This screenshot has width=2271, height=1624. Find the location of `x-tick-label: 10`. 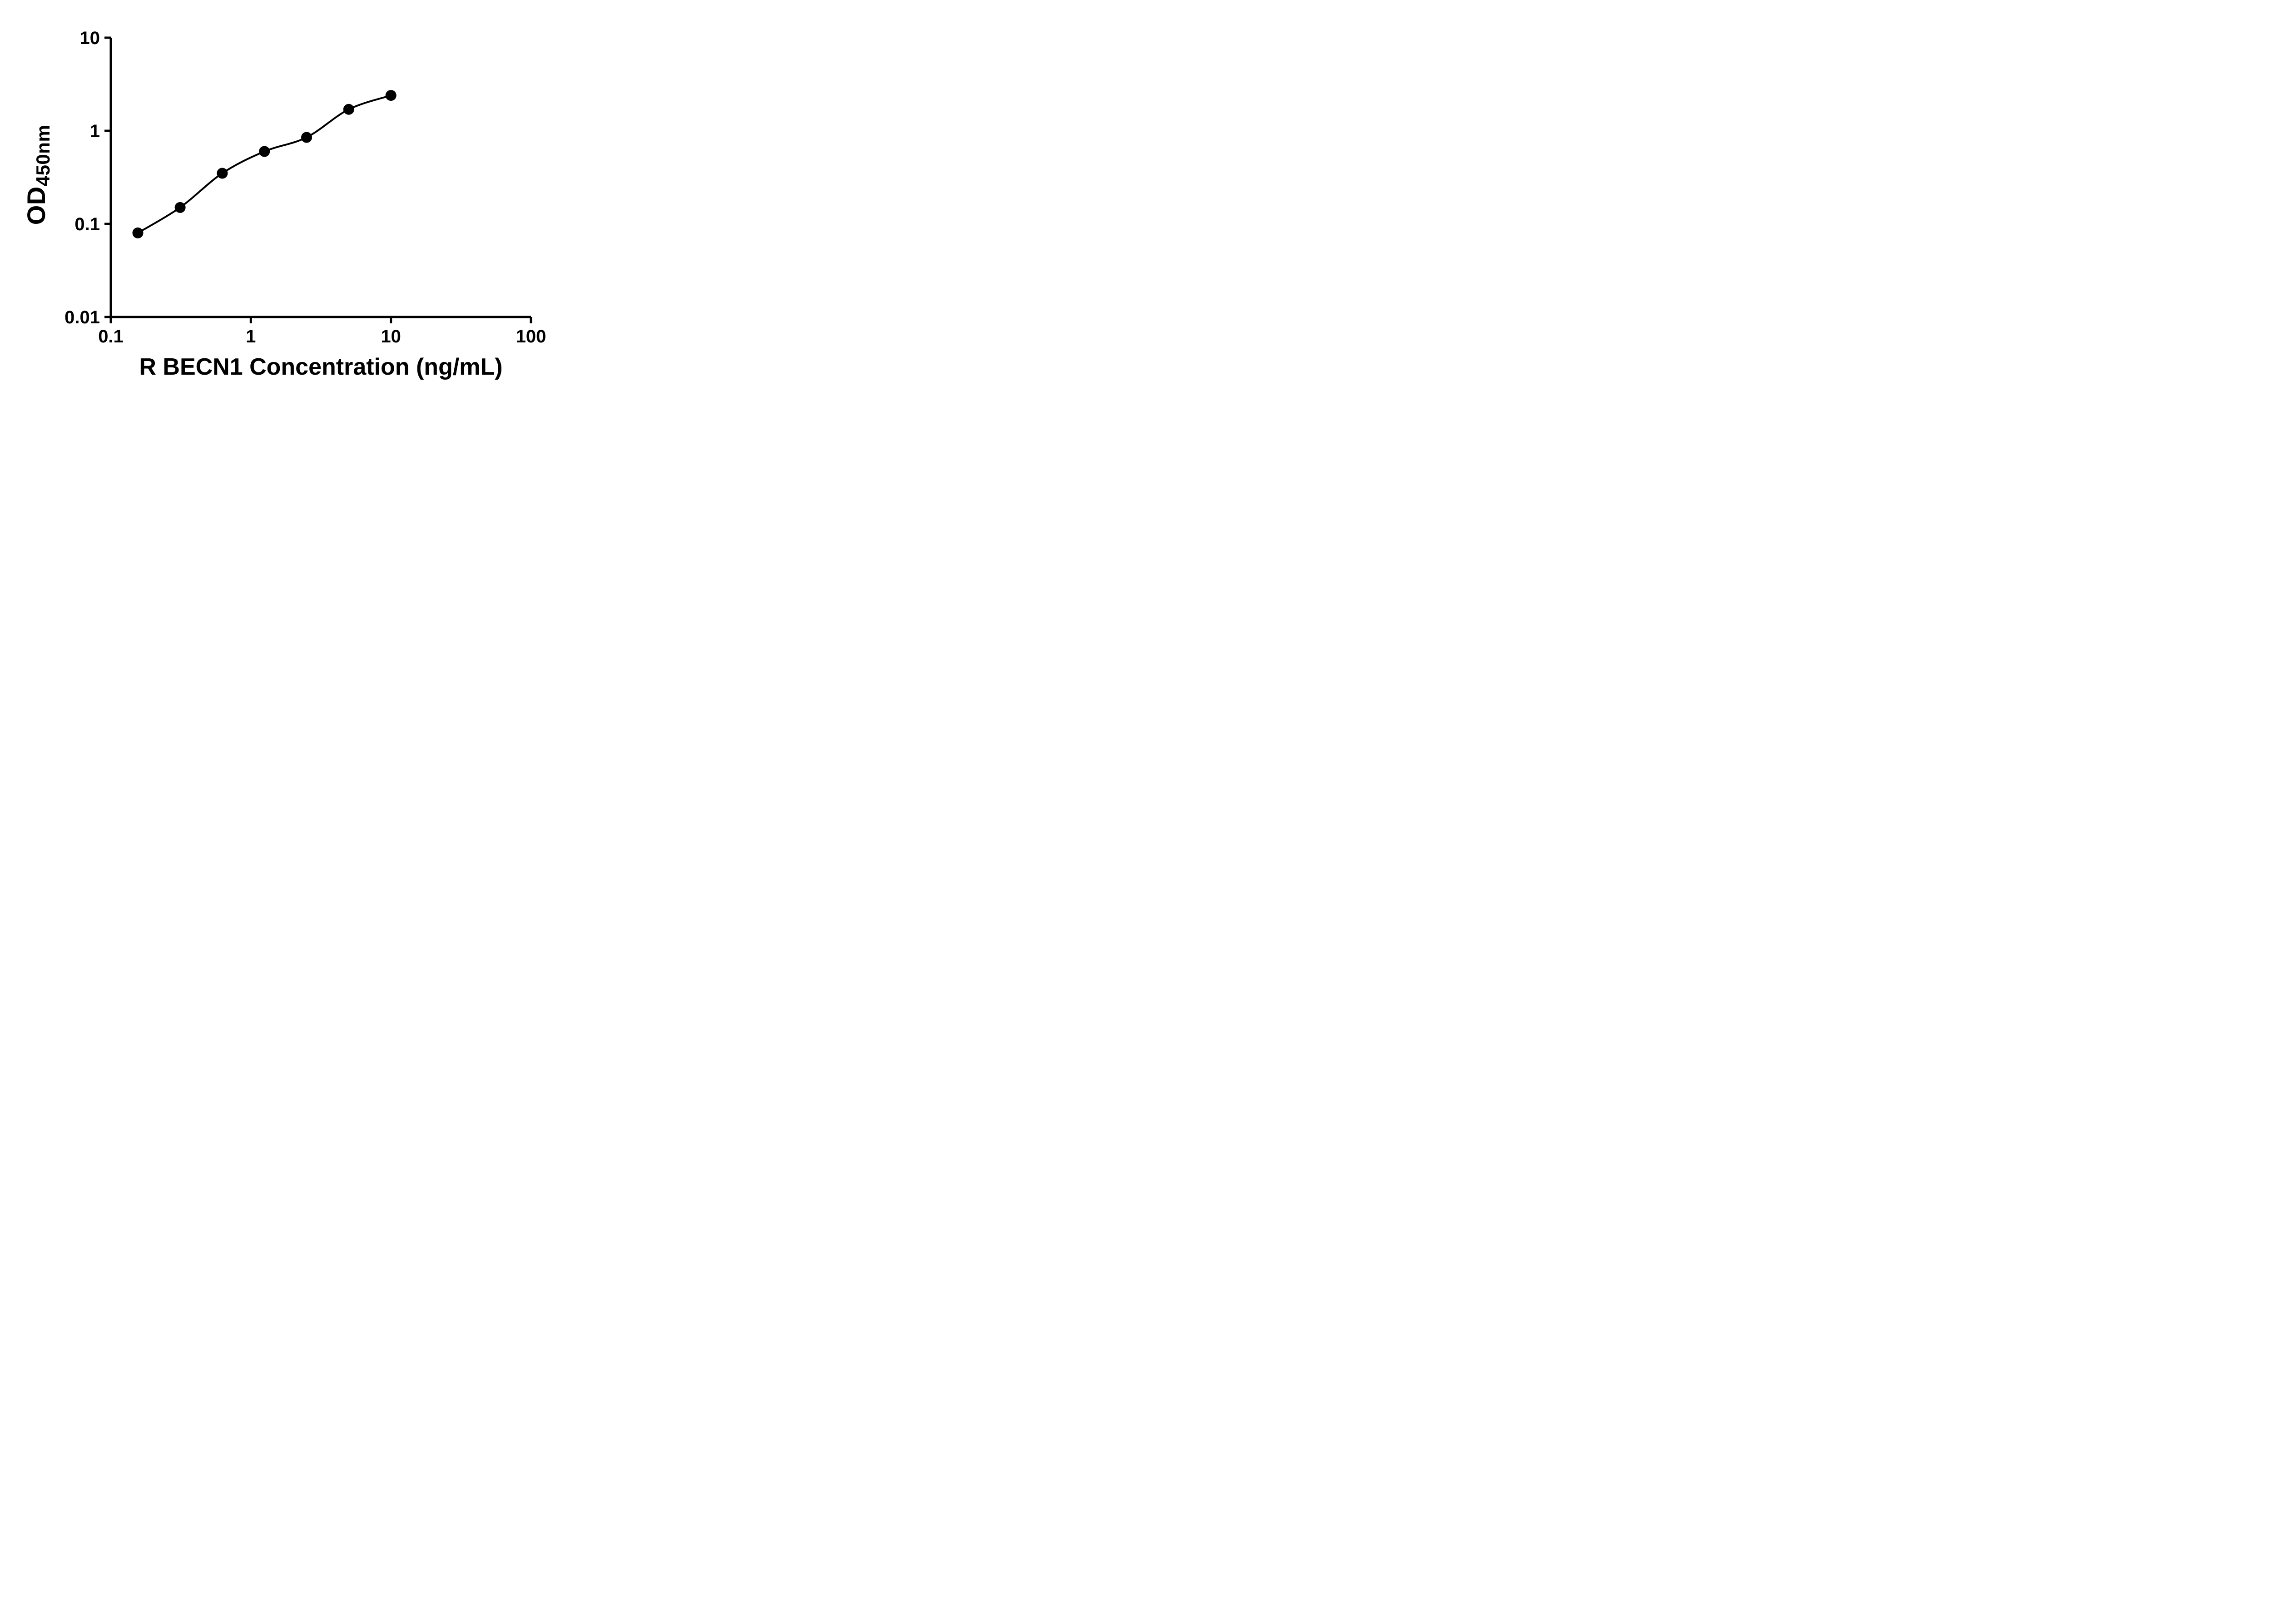

x-tick-label: 10 is located at coordinates (391, 337).